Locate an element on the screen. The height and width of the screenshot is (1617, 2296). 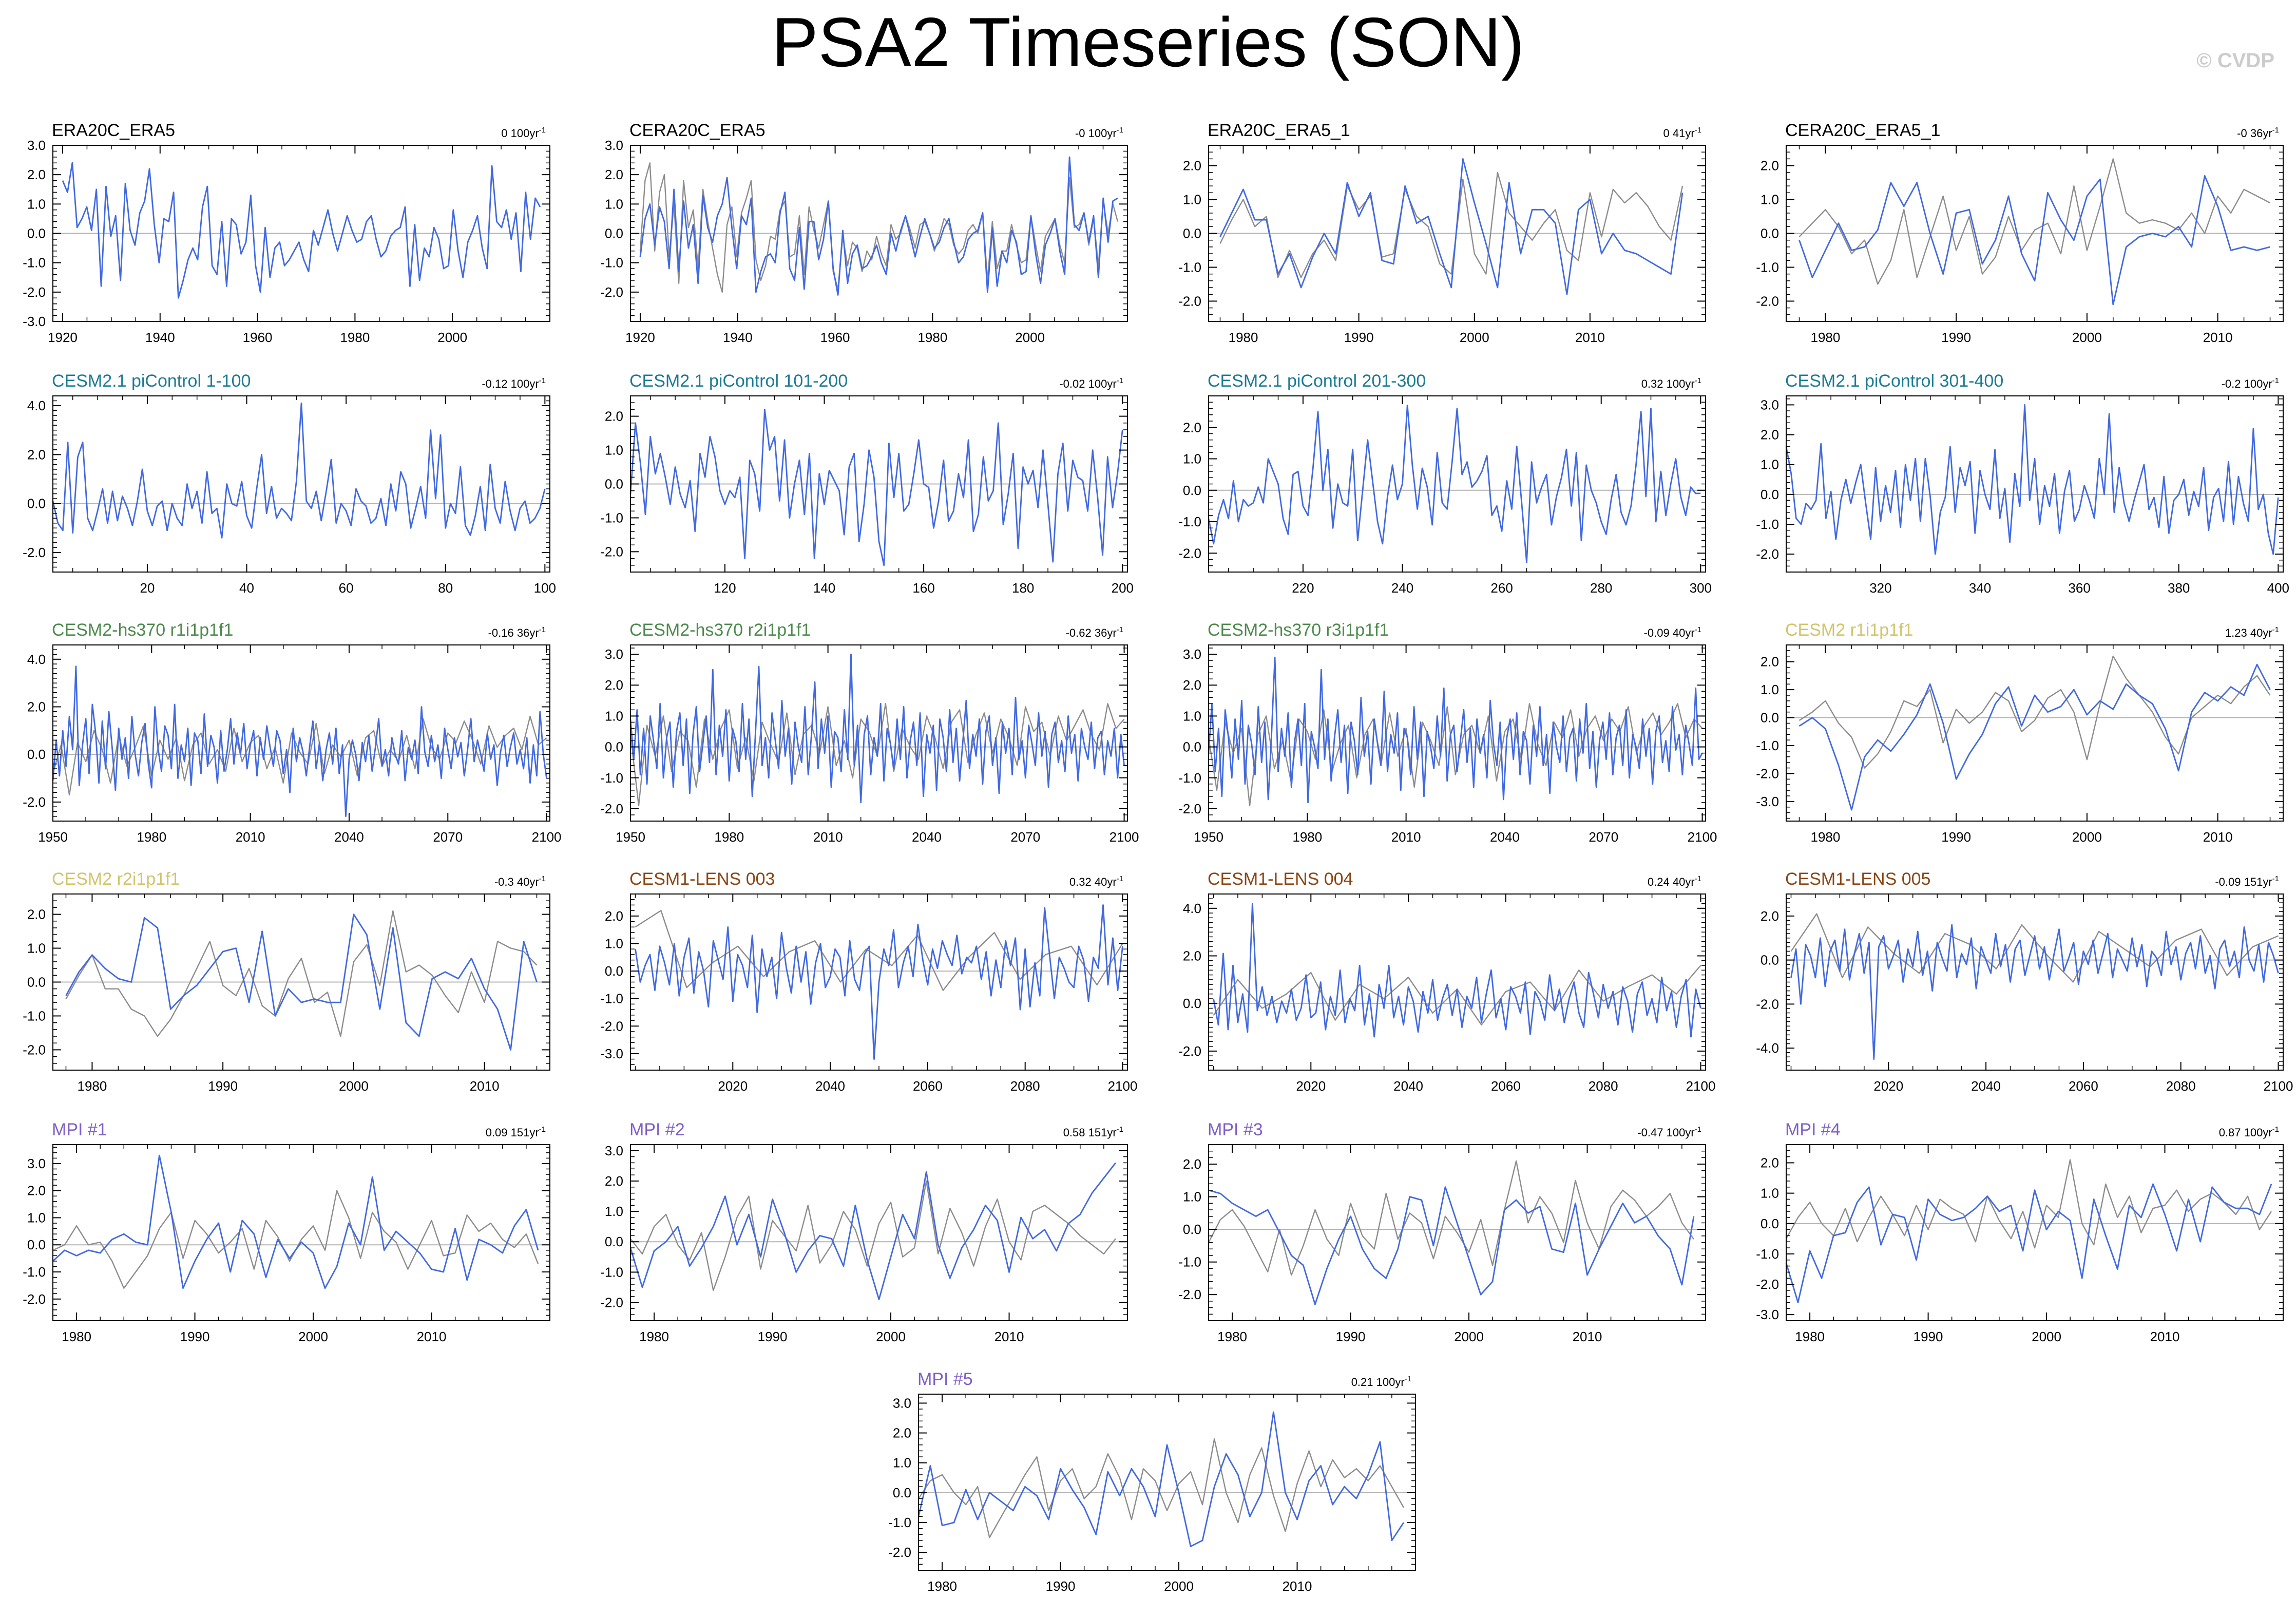
trend-label: -0 36yr-1 is located at coordinates (2258, 133).